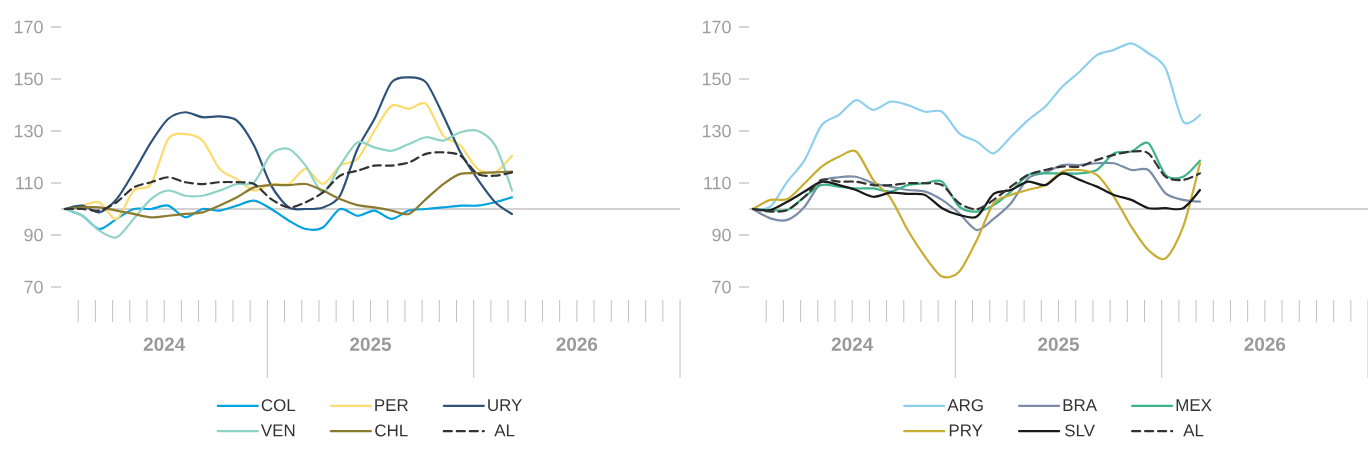 This screenshot has width=1368, height=450. Describe the element at coordinates (1194, 405) in the screenshot. I see `legend-label: MEX` at that location.